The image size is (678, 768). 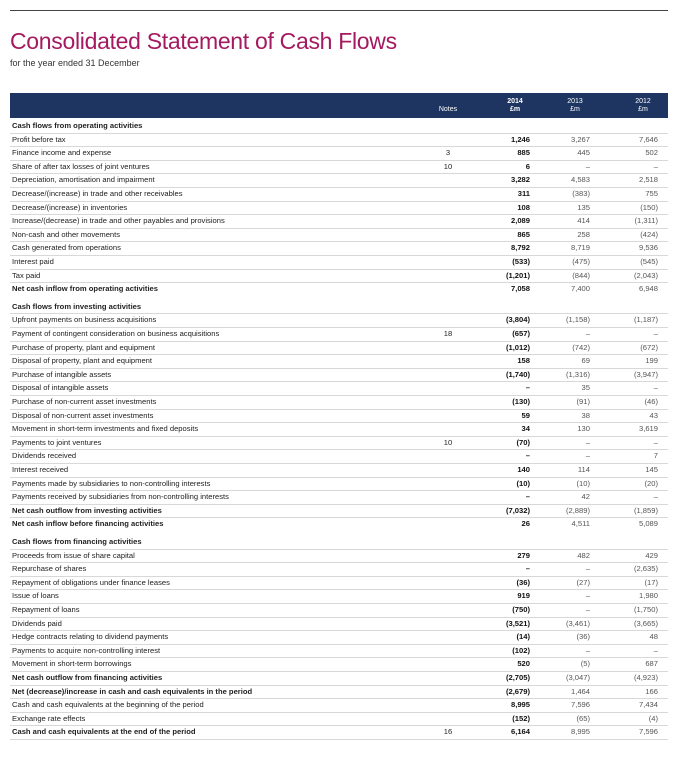 I want to click on column-year: 2014, so click(x=515, y=101).